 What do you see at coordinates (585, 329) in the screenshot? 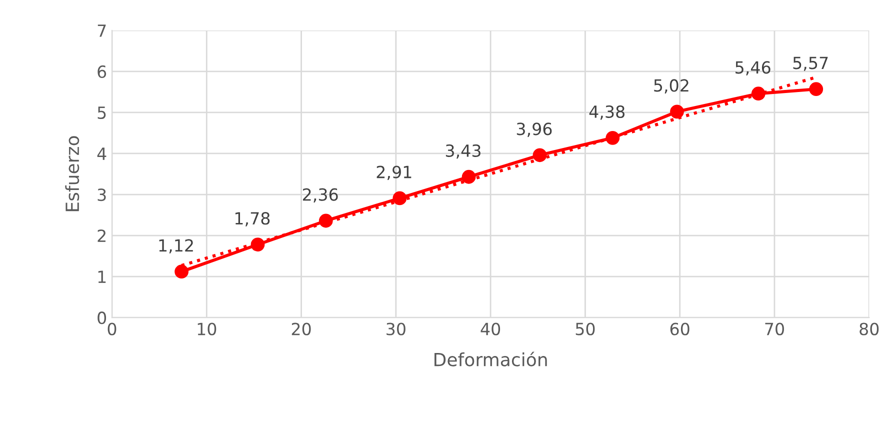
I see `x-tick-label: 50` at bounding box center [585, 329].